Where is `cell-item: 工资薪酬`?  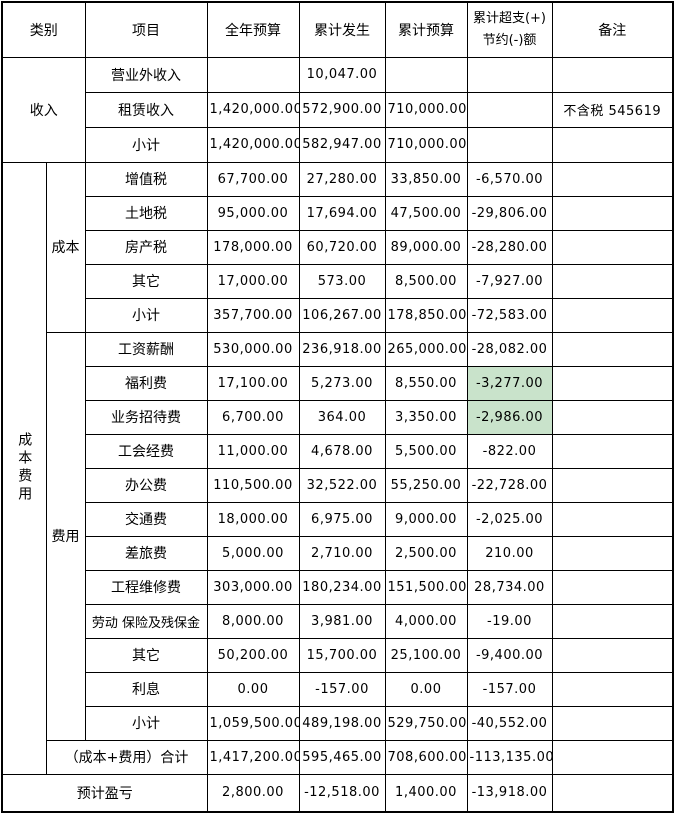
cell-item: 工资薪酬 is located at coordinates (146, 349).